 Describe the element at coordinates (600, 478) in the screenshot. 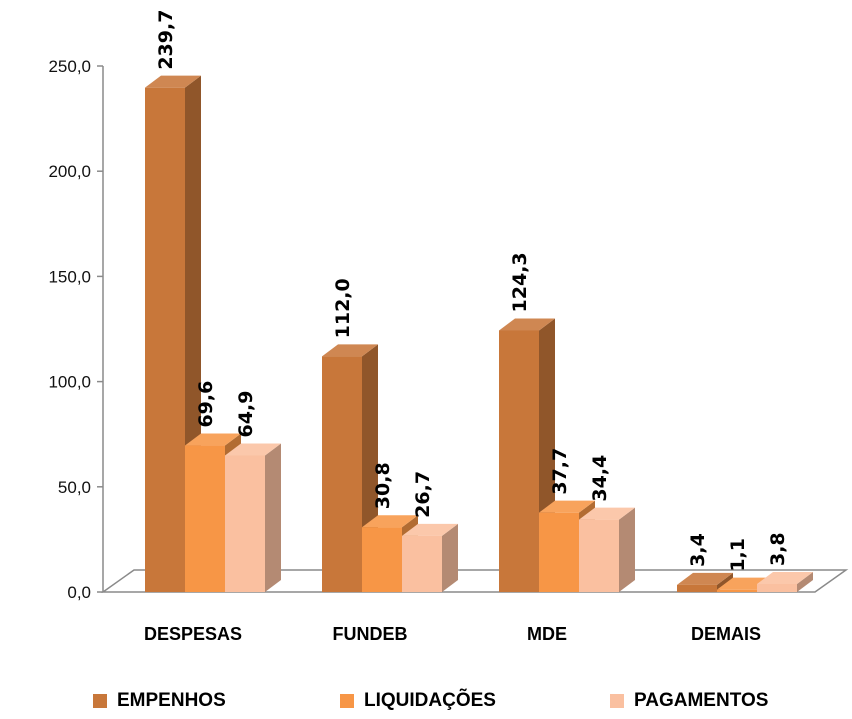

I see `data-label: 34,4` at that location.